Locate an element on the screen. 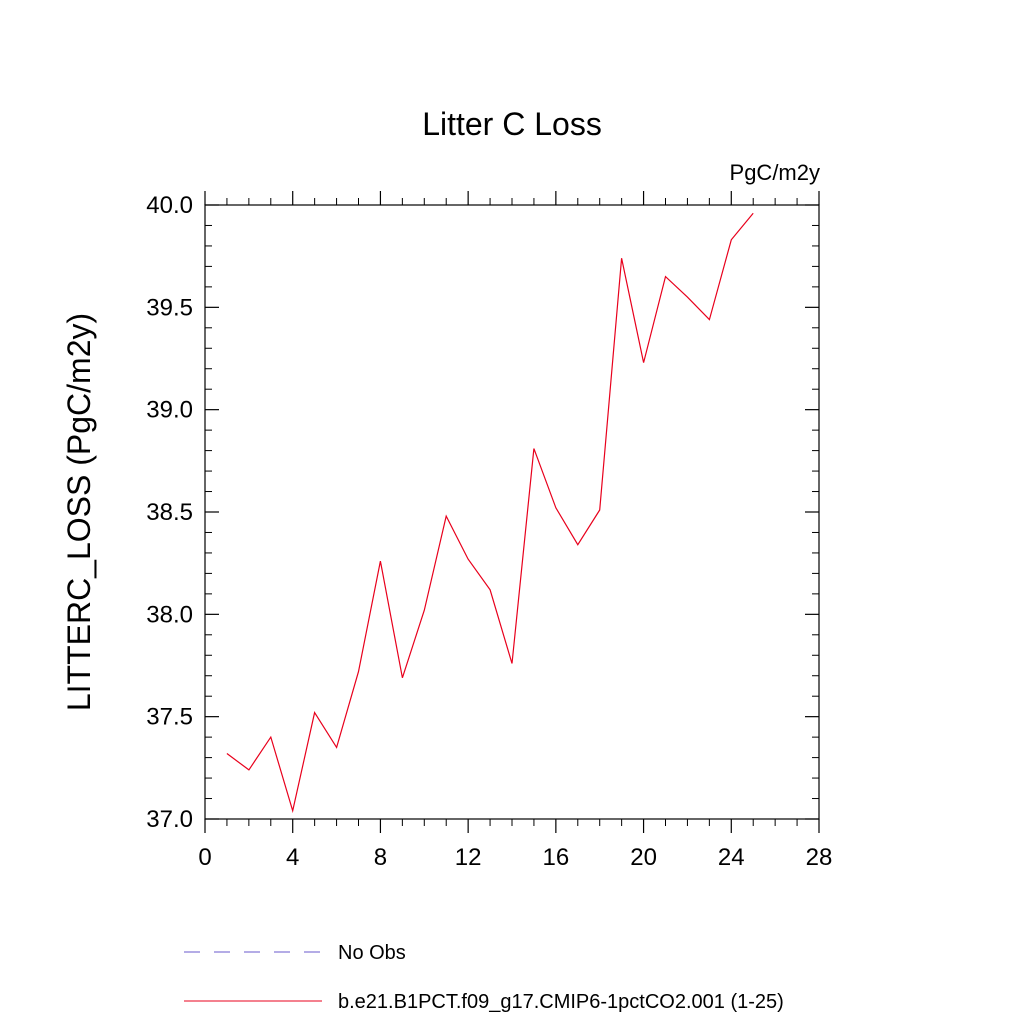 This screenshot has height=1024, width=1024. x-tick-label: 20 is located at coordinates (643, 857).